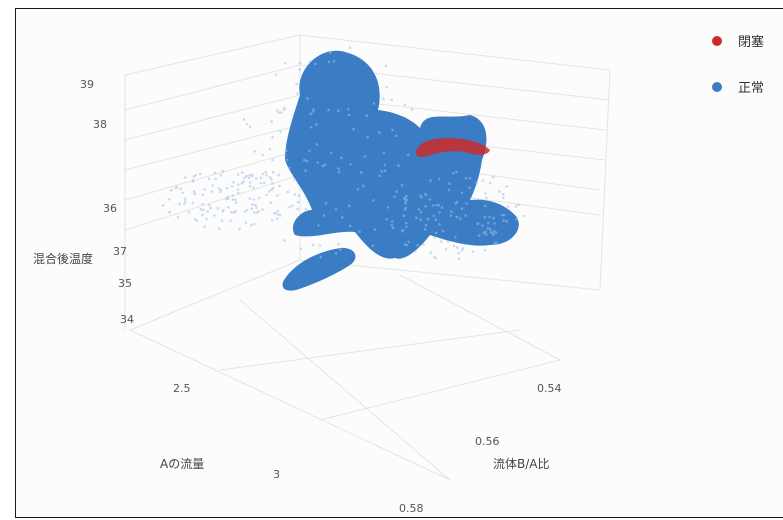 Image resolution: width=783 pixels, height=520 pixels. I want to click on z-tick: 36, so click(110, 208).